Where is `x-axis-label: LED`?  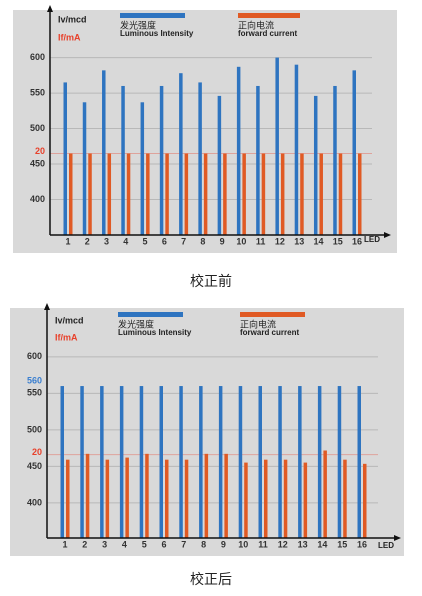 x-axis-label: LED is located at coordinates (386, 545).